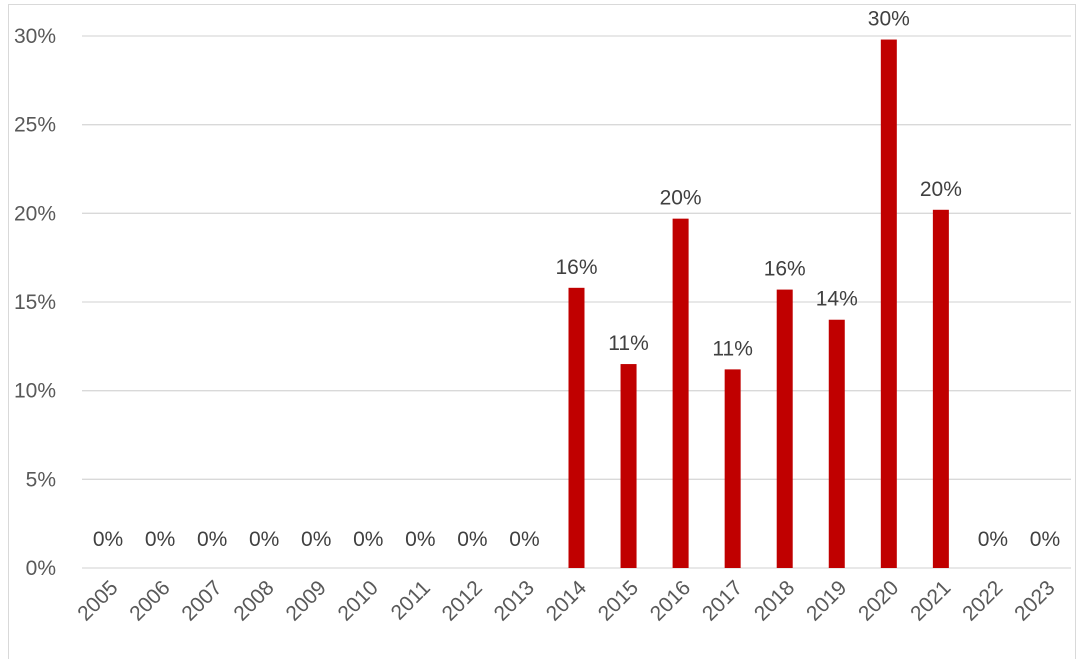 The image size is (1077, 660). I want to click on x-tick-label: 2017, so click(722, 600).